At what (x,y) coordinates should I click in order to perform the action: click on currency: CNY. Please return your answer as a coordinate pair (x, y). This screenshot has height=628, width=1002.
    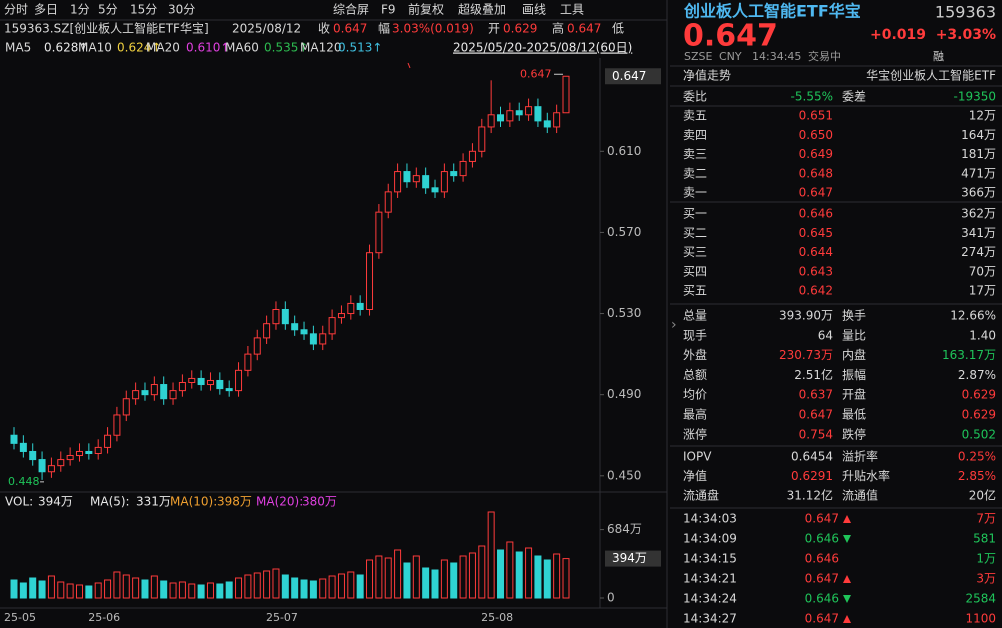
    Looking at the image, I should click on (730, 56).